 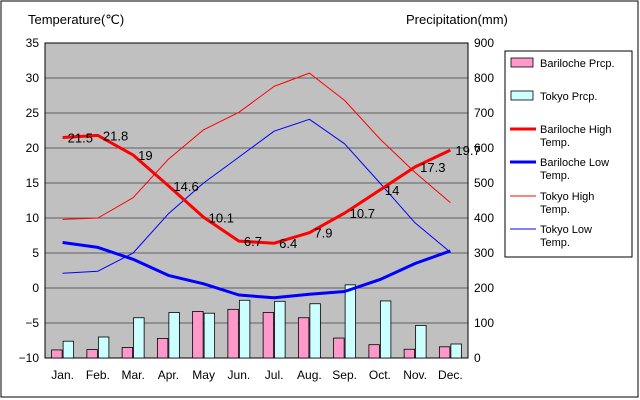 I want to click on x-tick-label: Oct., so click(x=380, y=375).